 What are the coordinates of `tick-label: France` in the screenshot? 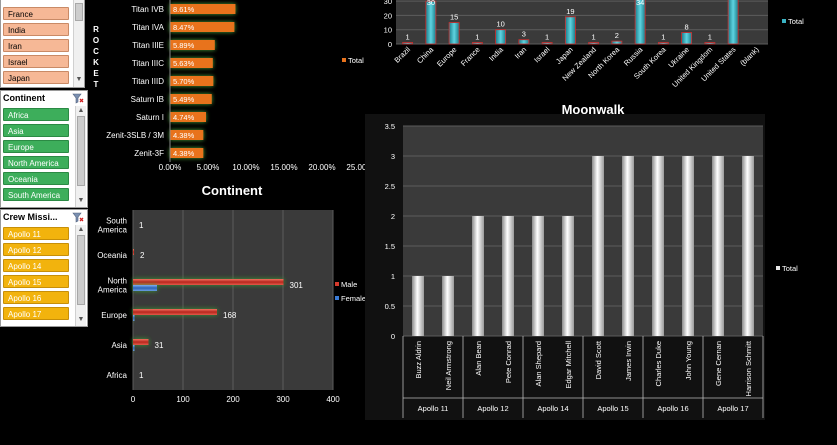 It's located at (470, 56).